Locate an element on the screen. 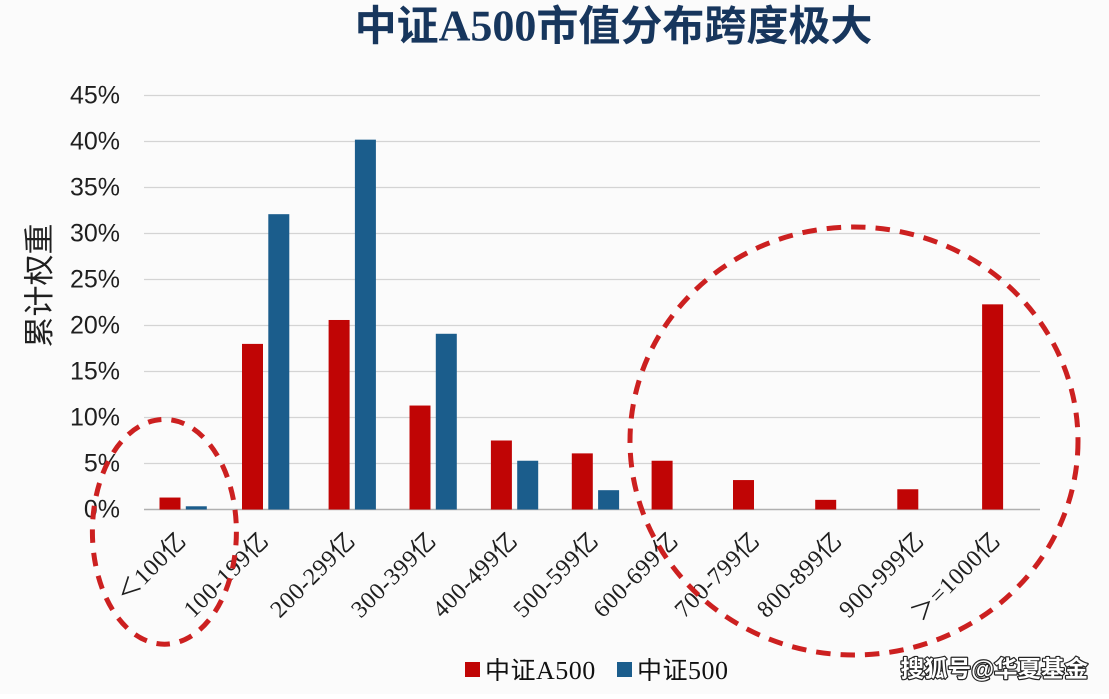 Image resolution: width=1109 pixels, height=699 pixels. svg-text: 25% is located at coordinates (95, 280).